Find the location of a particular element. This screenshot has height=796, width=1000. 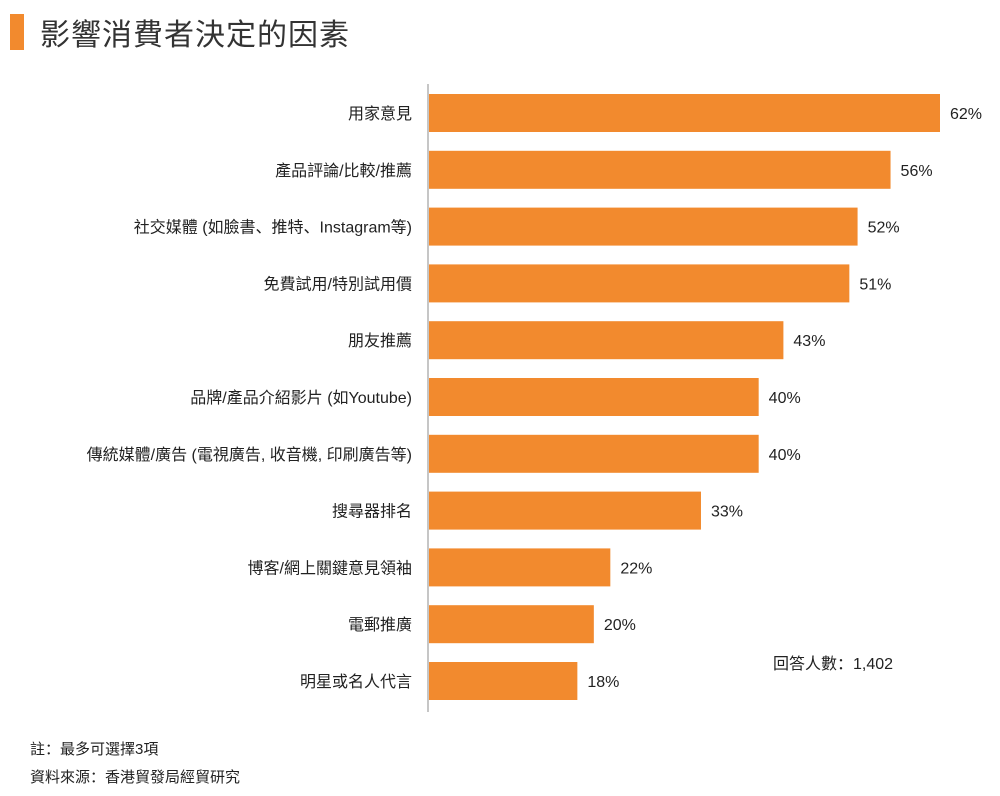

value-label-3: 51% is located at coordinates (875, 284).